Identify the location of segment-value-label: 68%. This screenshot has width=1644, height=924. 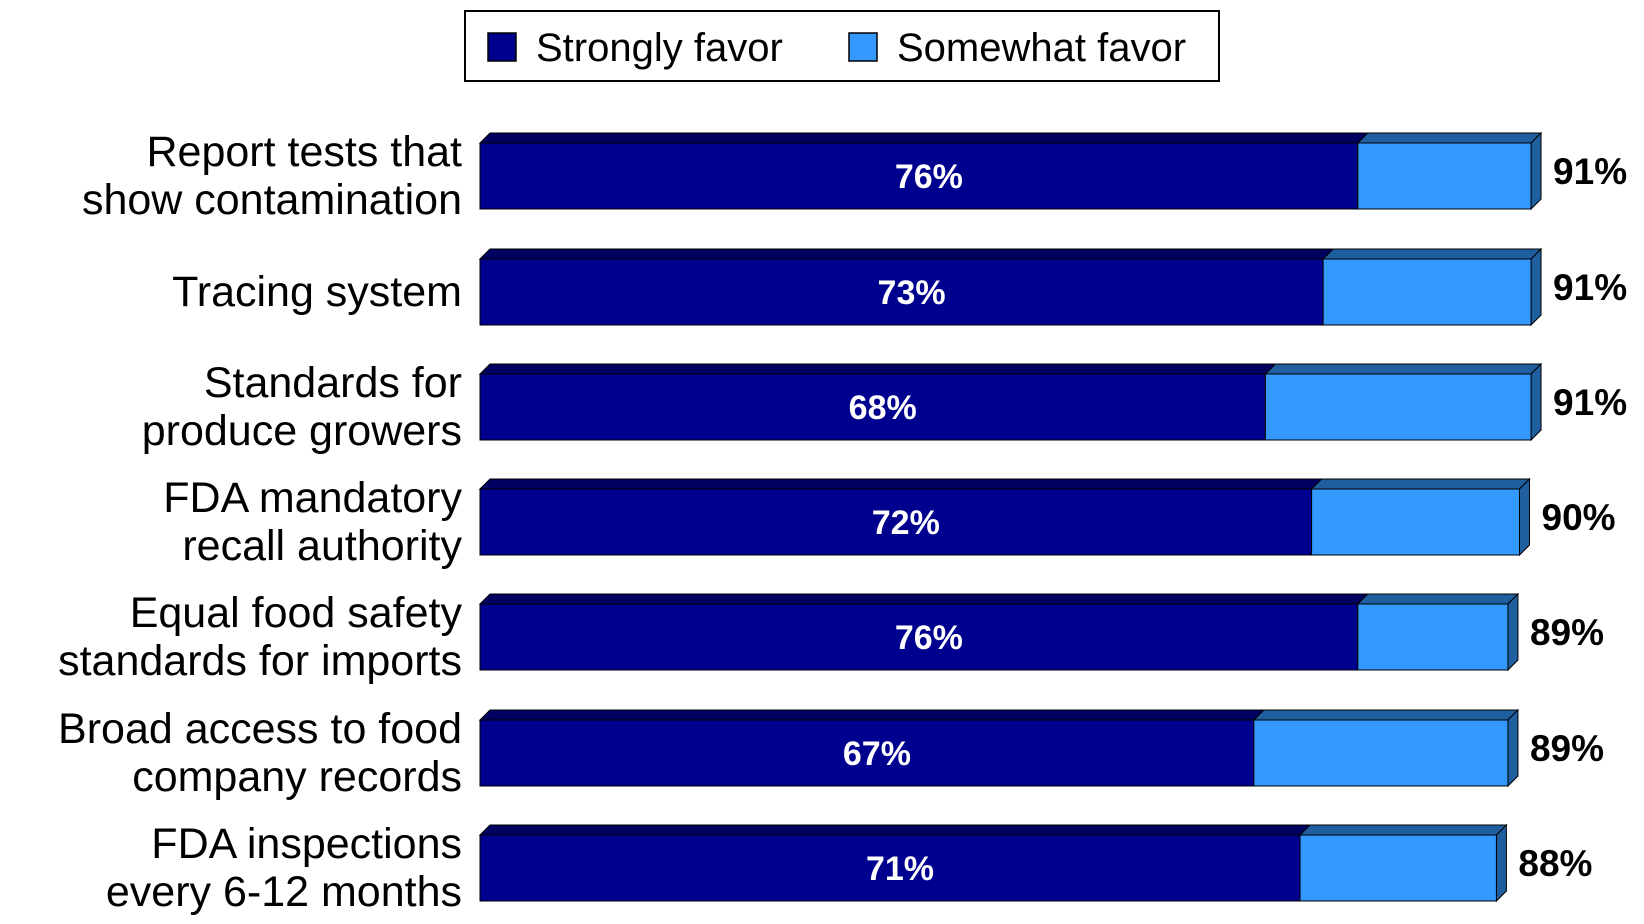
(883, 408).